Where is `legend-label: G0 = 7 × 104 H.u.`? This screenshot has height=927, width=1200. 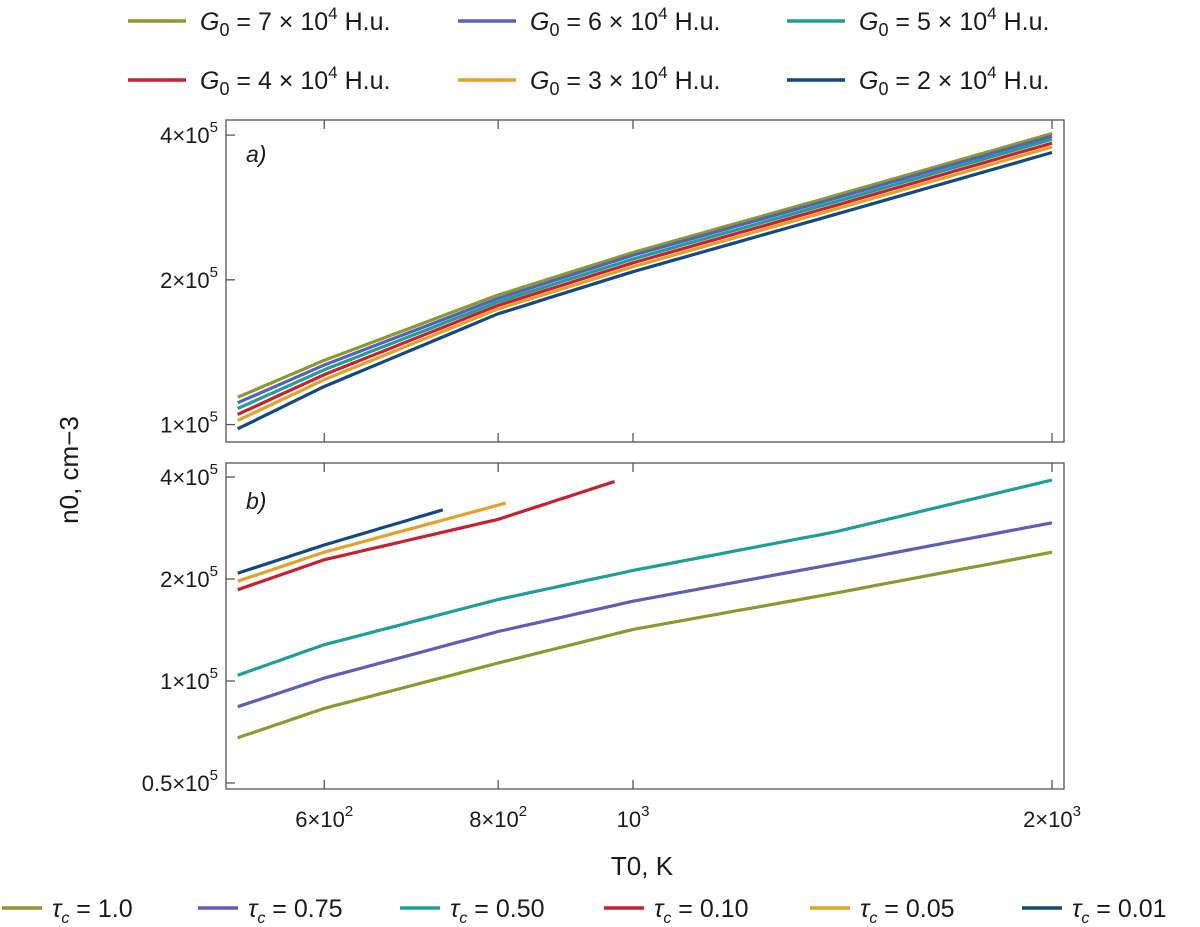 legend-label: G0 = 7 × 104 H.u. is located at coordinates (295, 22).